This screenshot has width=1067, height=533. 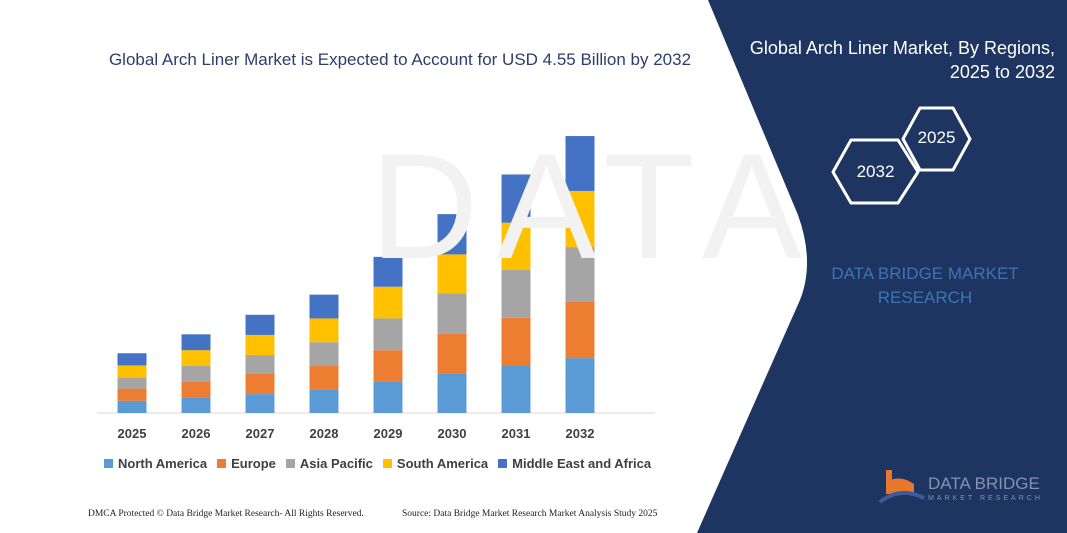 I want to click on logo-icon, so click(x=901, y=487).